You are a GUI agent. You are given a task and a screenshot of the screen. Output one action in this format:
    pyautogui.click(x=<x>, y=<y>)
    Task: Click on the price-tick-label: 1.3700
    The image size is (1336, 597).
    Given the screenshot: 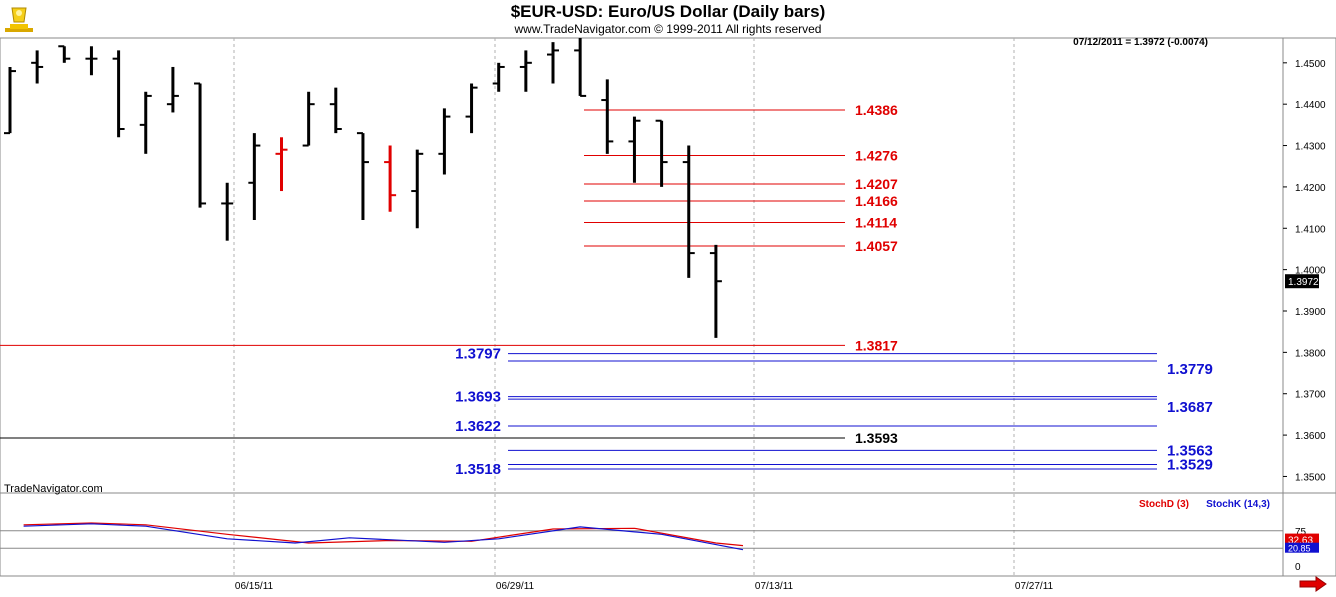 What is the action you would take?
    pyautogui.click(x=1310, y=395)
    